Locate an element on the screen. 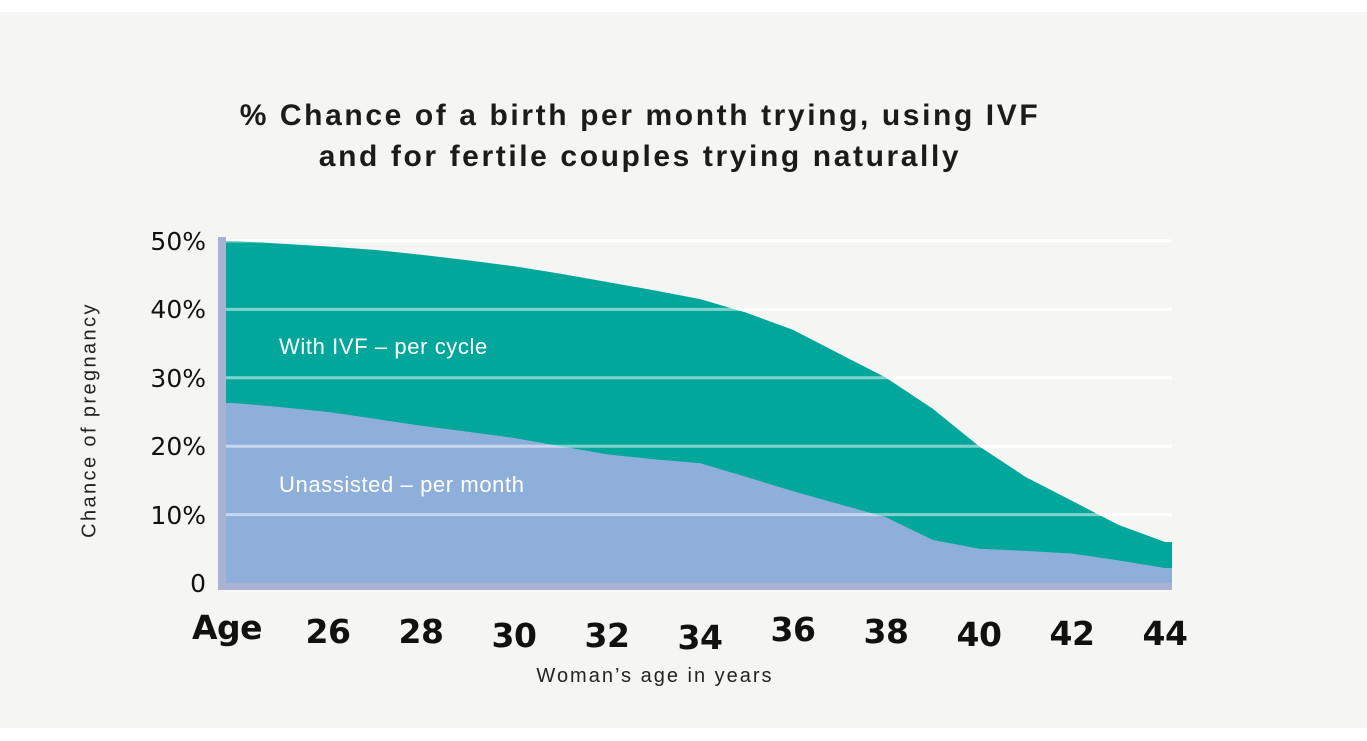 This screenshot has height=741, width=1367. x-tick-label: 34 is located at coordinates (700, 637).